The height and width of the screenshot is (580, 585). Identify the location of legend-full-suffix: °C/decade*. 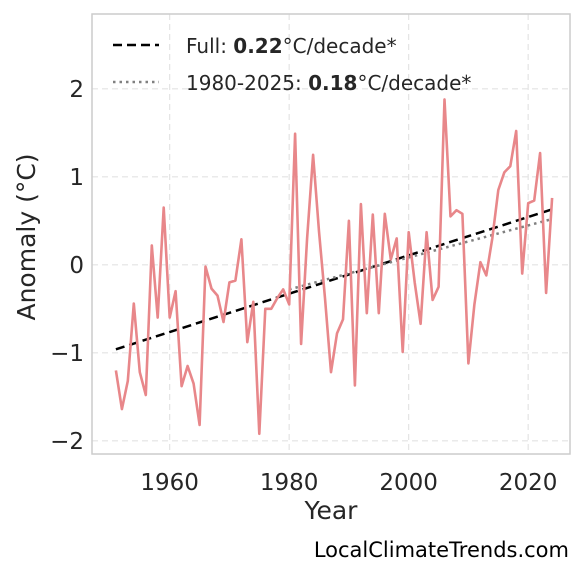
(340, 46).